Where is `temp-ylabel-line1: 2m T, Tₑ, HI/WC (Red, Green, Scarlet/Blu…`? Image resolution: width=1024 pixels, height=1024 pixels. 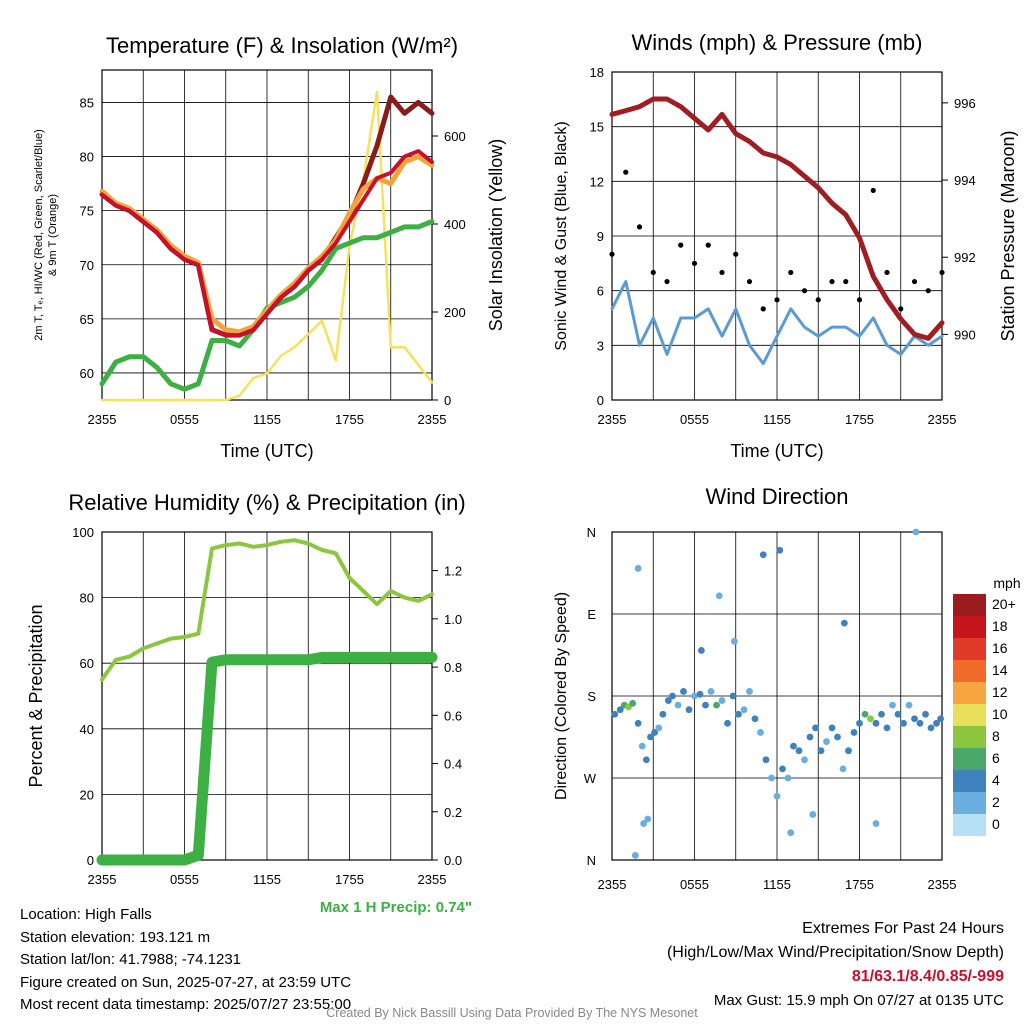
temp-ylabel-line1: 2m T, Tₑ, HI/WC (Red, Green, Scarlet/Blu… is located at coordinates (39, 235).